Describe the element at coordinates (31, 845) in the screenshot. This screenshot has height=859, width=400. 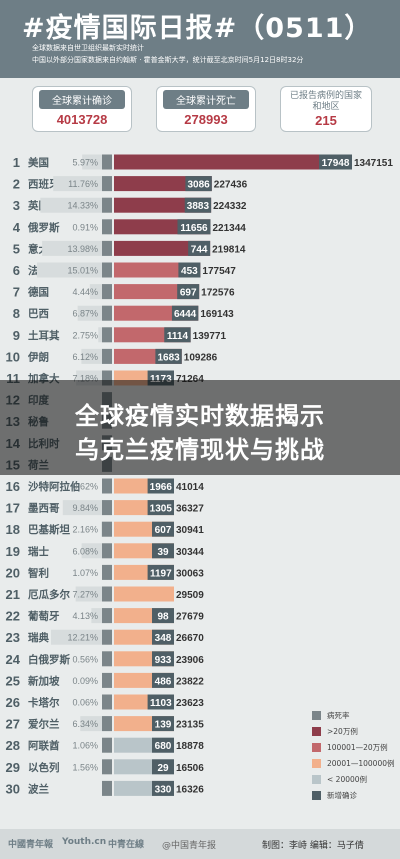
I see `logo-cyd: 中國青年報` at that location.